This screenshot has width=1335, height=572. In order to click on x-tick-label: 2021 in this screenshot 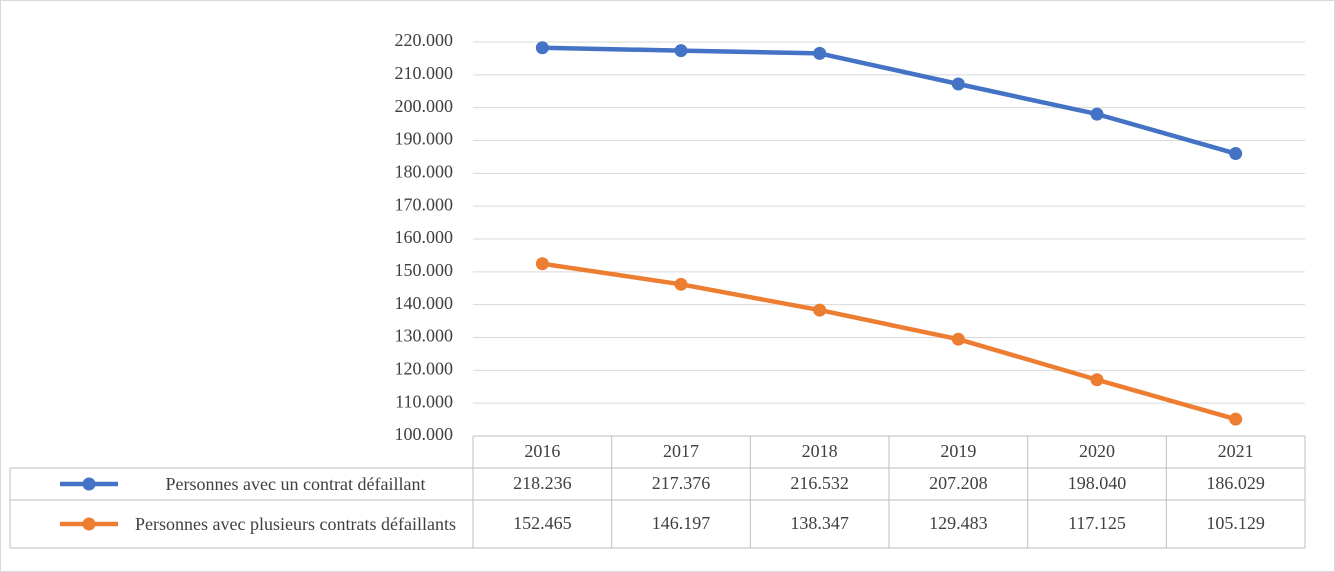, I will do `click(1236, 451)`.